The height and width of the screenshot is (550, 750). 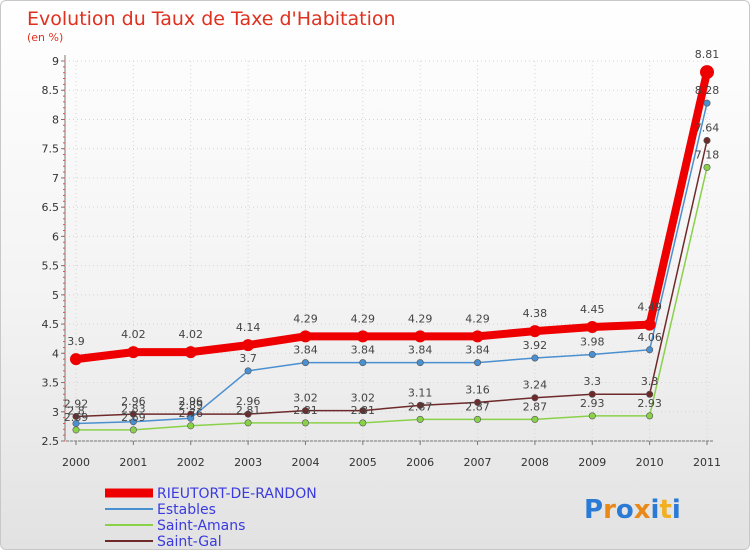 I want to click on legend-label: Saint-Gal, so click(x=189, y=542).